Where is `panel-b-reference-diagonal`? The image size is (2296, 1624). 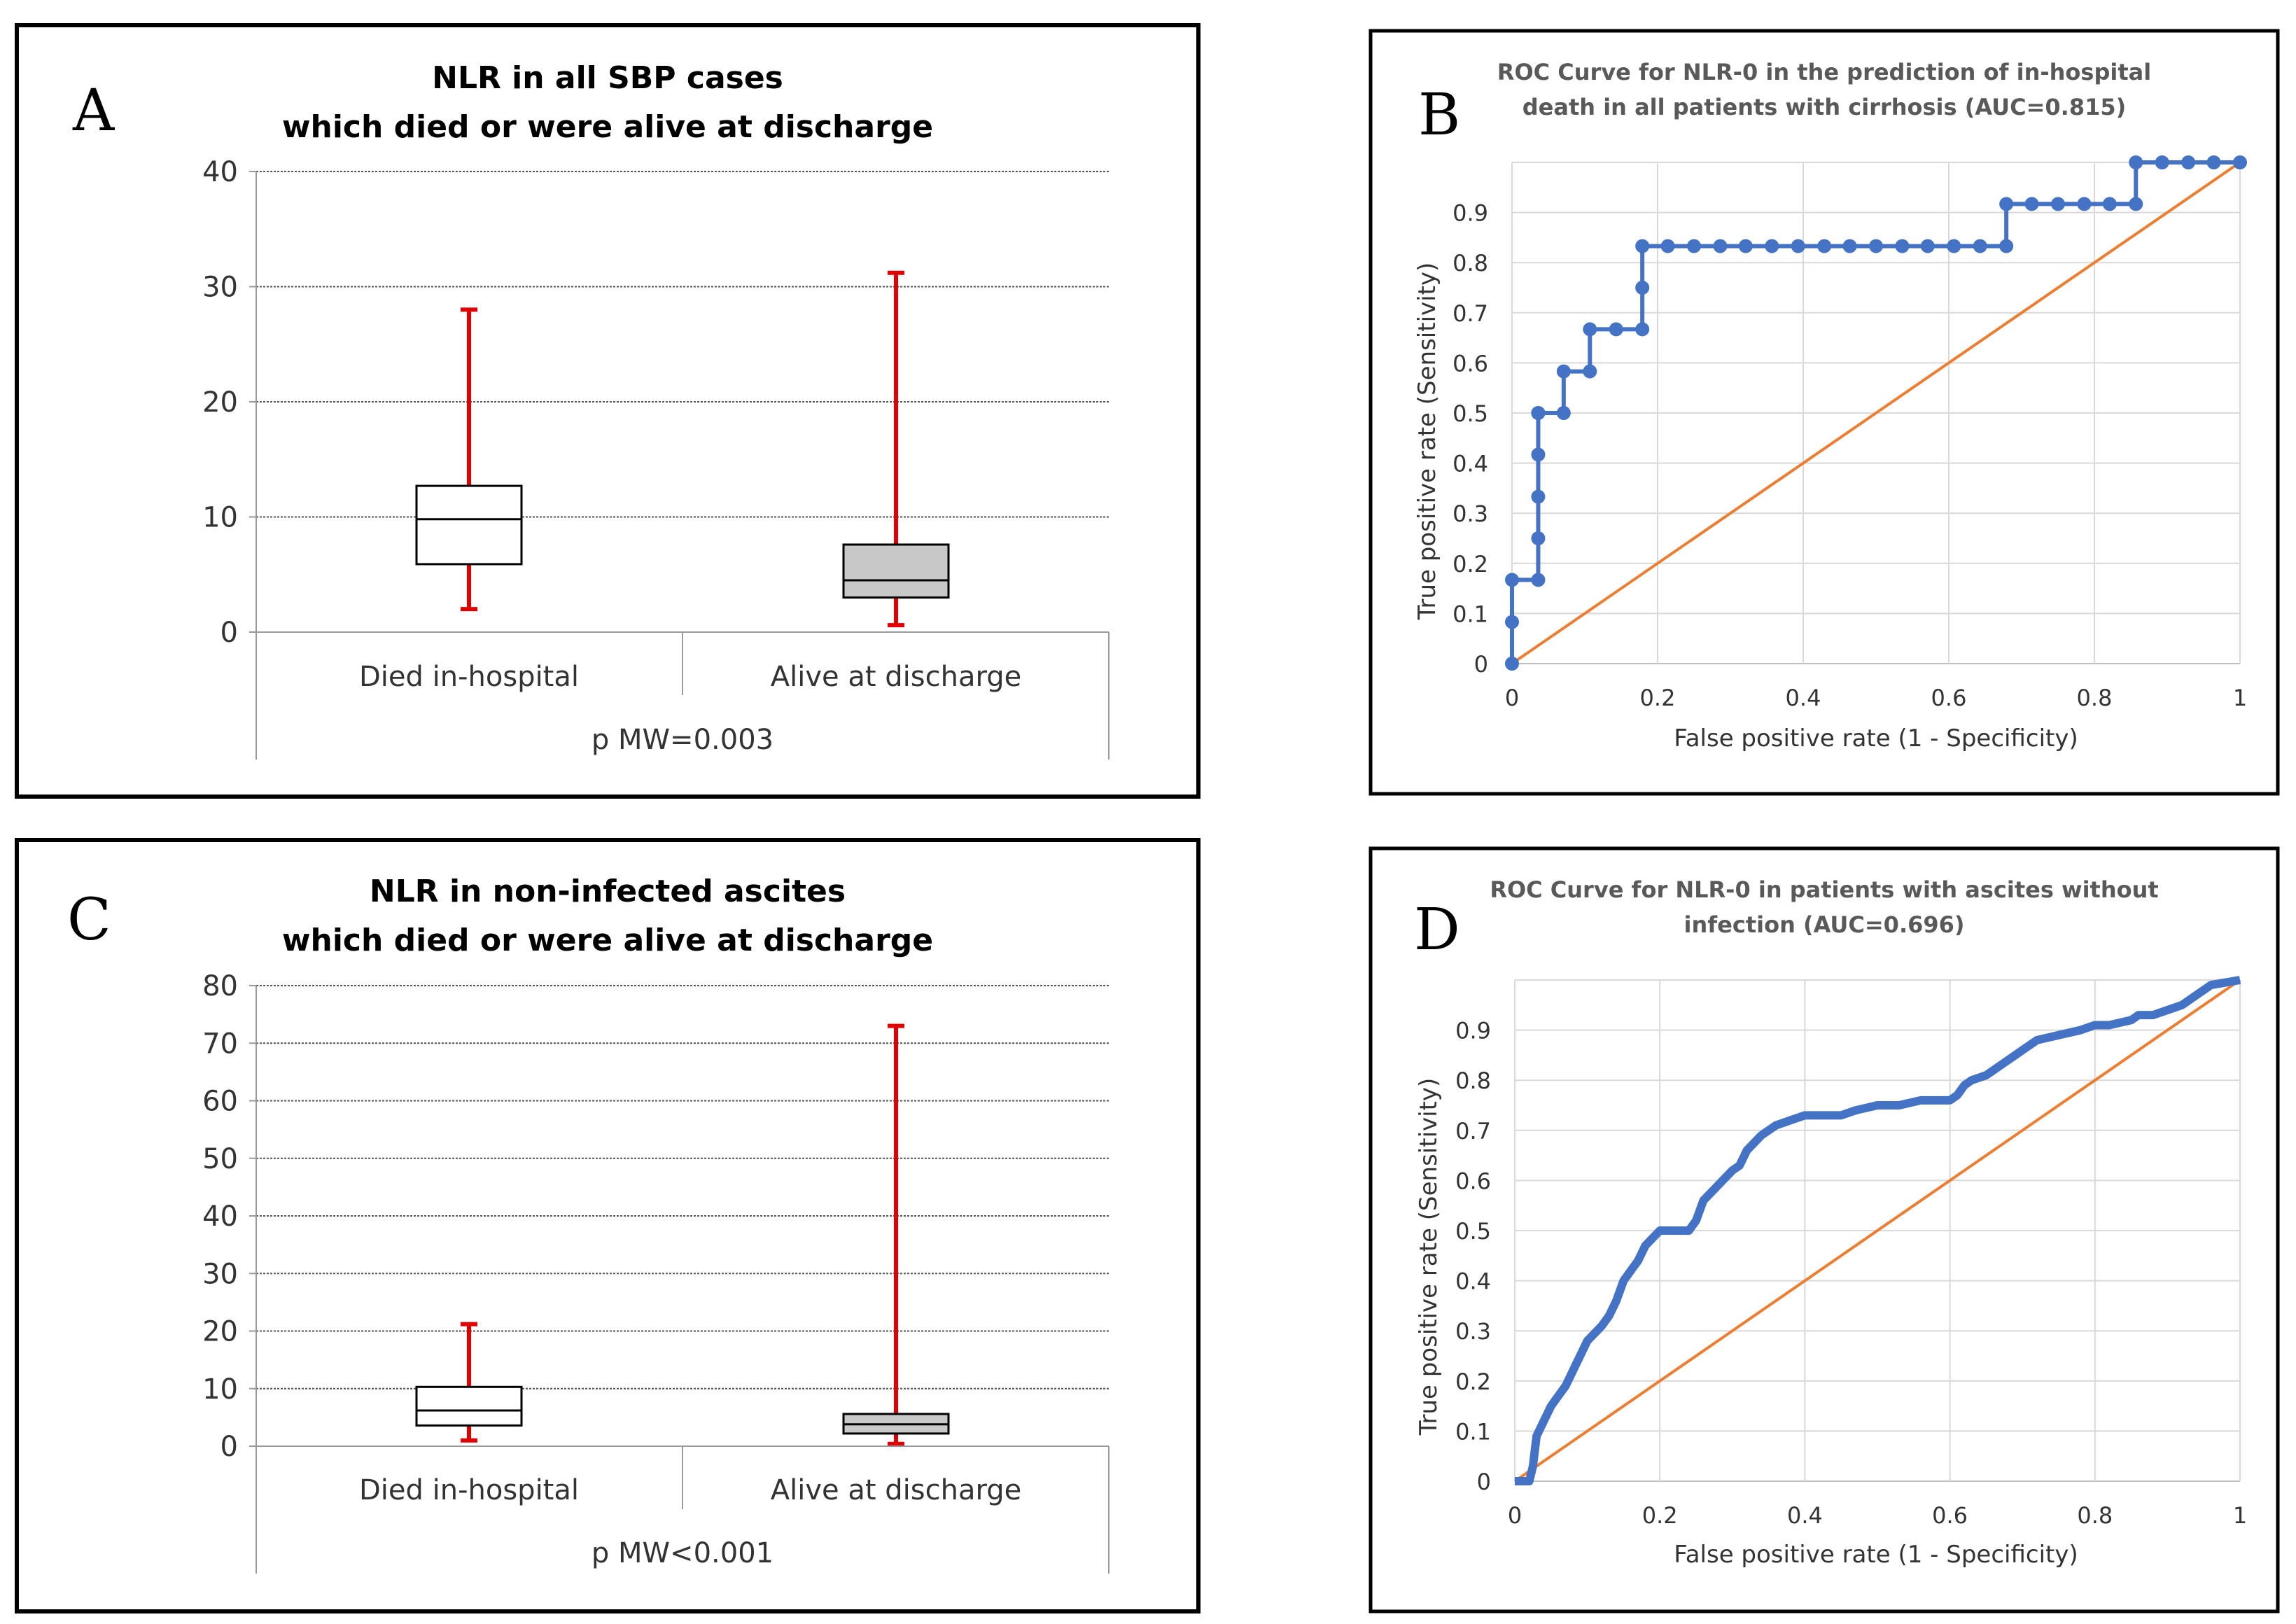 panel-b-reference-diagonal is located at coordinates (1876, 413).